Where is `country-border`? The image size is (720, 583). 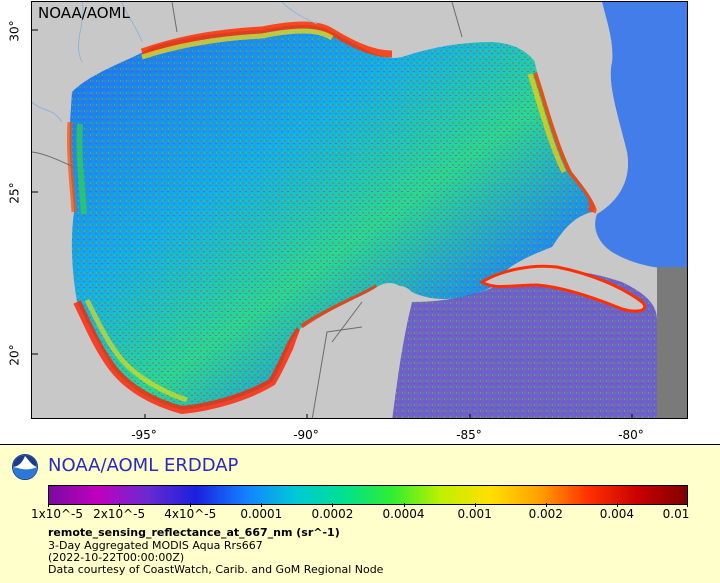
country-border is located at coordinates (53, 159).